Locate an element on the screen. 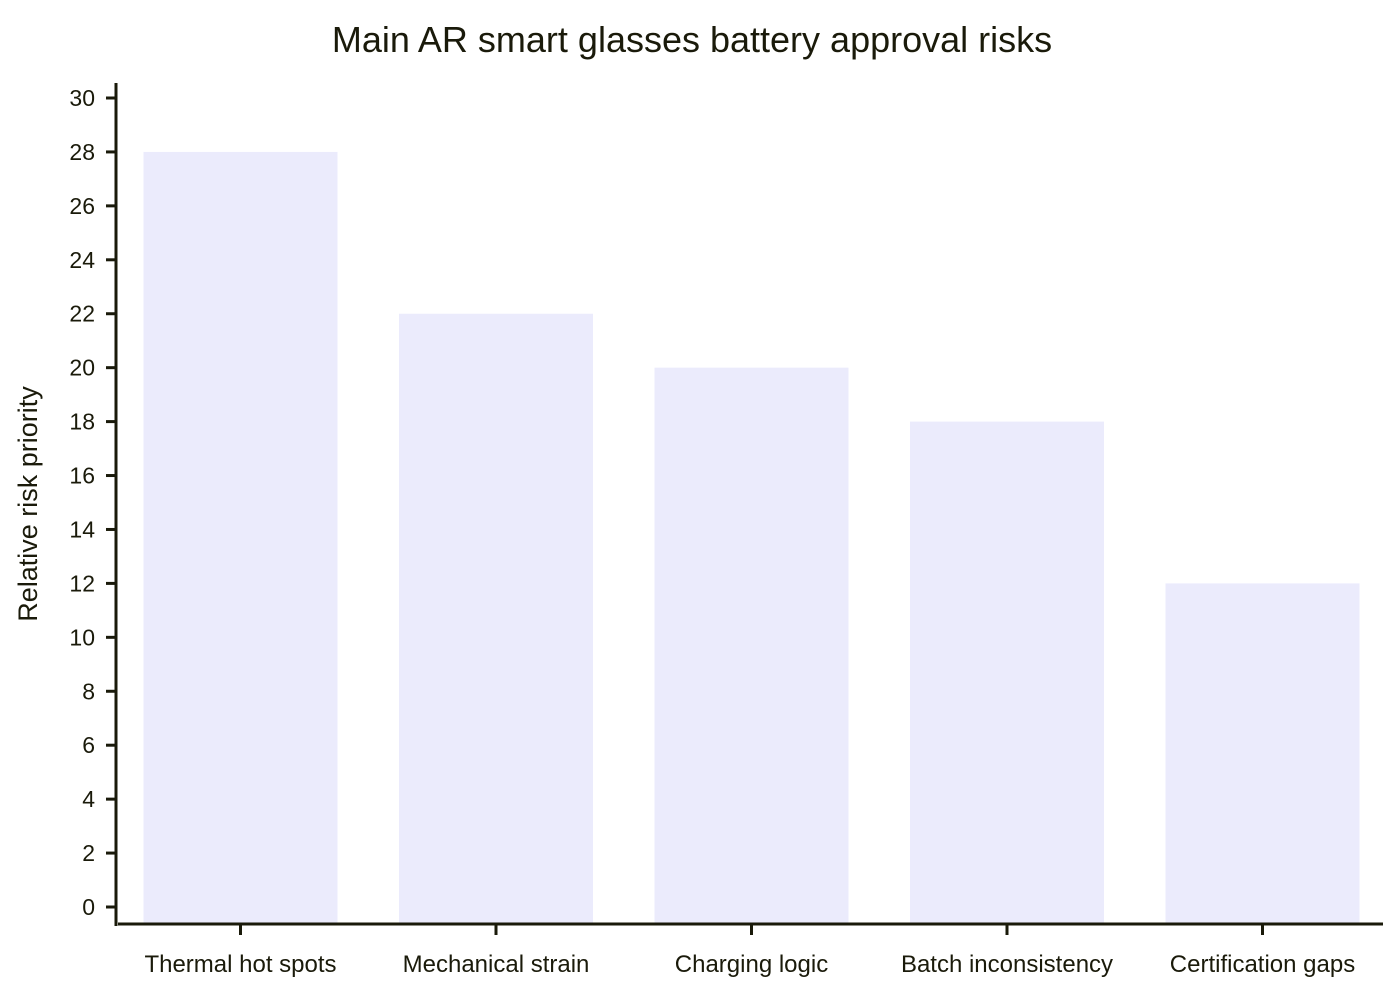 This screenshot has height=1000, width=1400. y-tick-label: 14 is located at coordinates (82, 529).